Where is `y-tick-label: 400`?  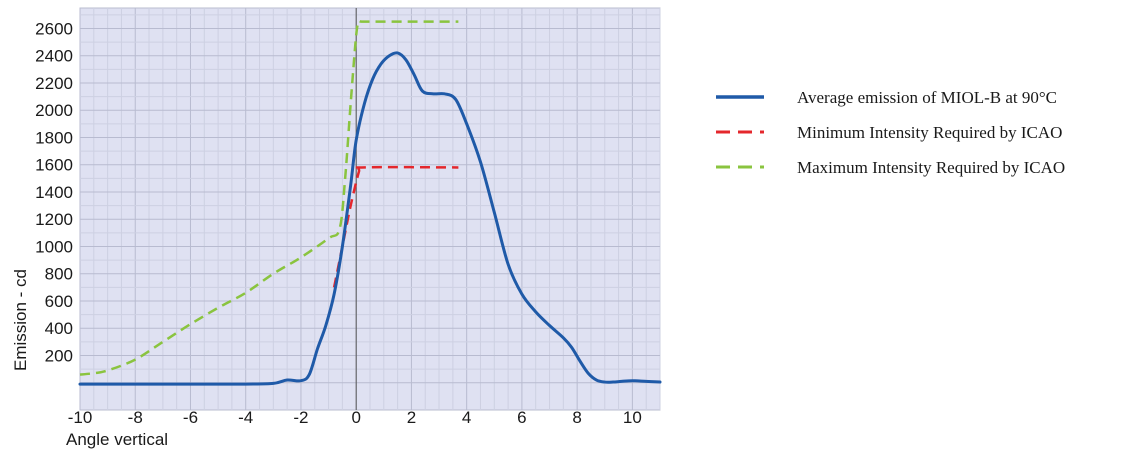 y-tick-label: 400 is located at coordinates (59, 328).